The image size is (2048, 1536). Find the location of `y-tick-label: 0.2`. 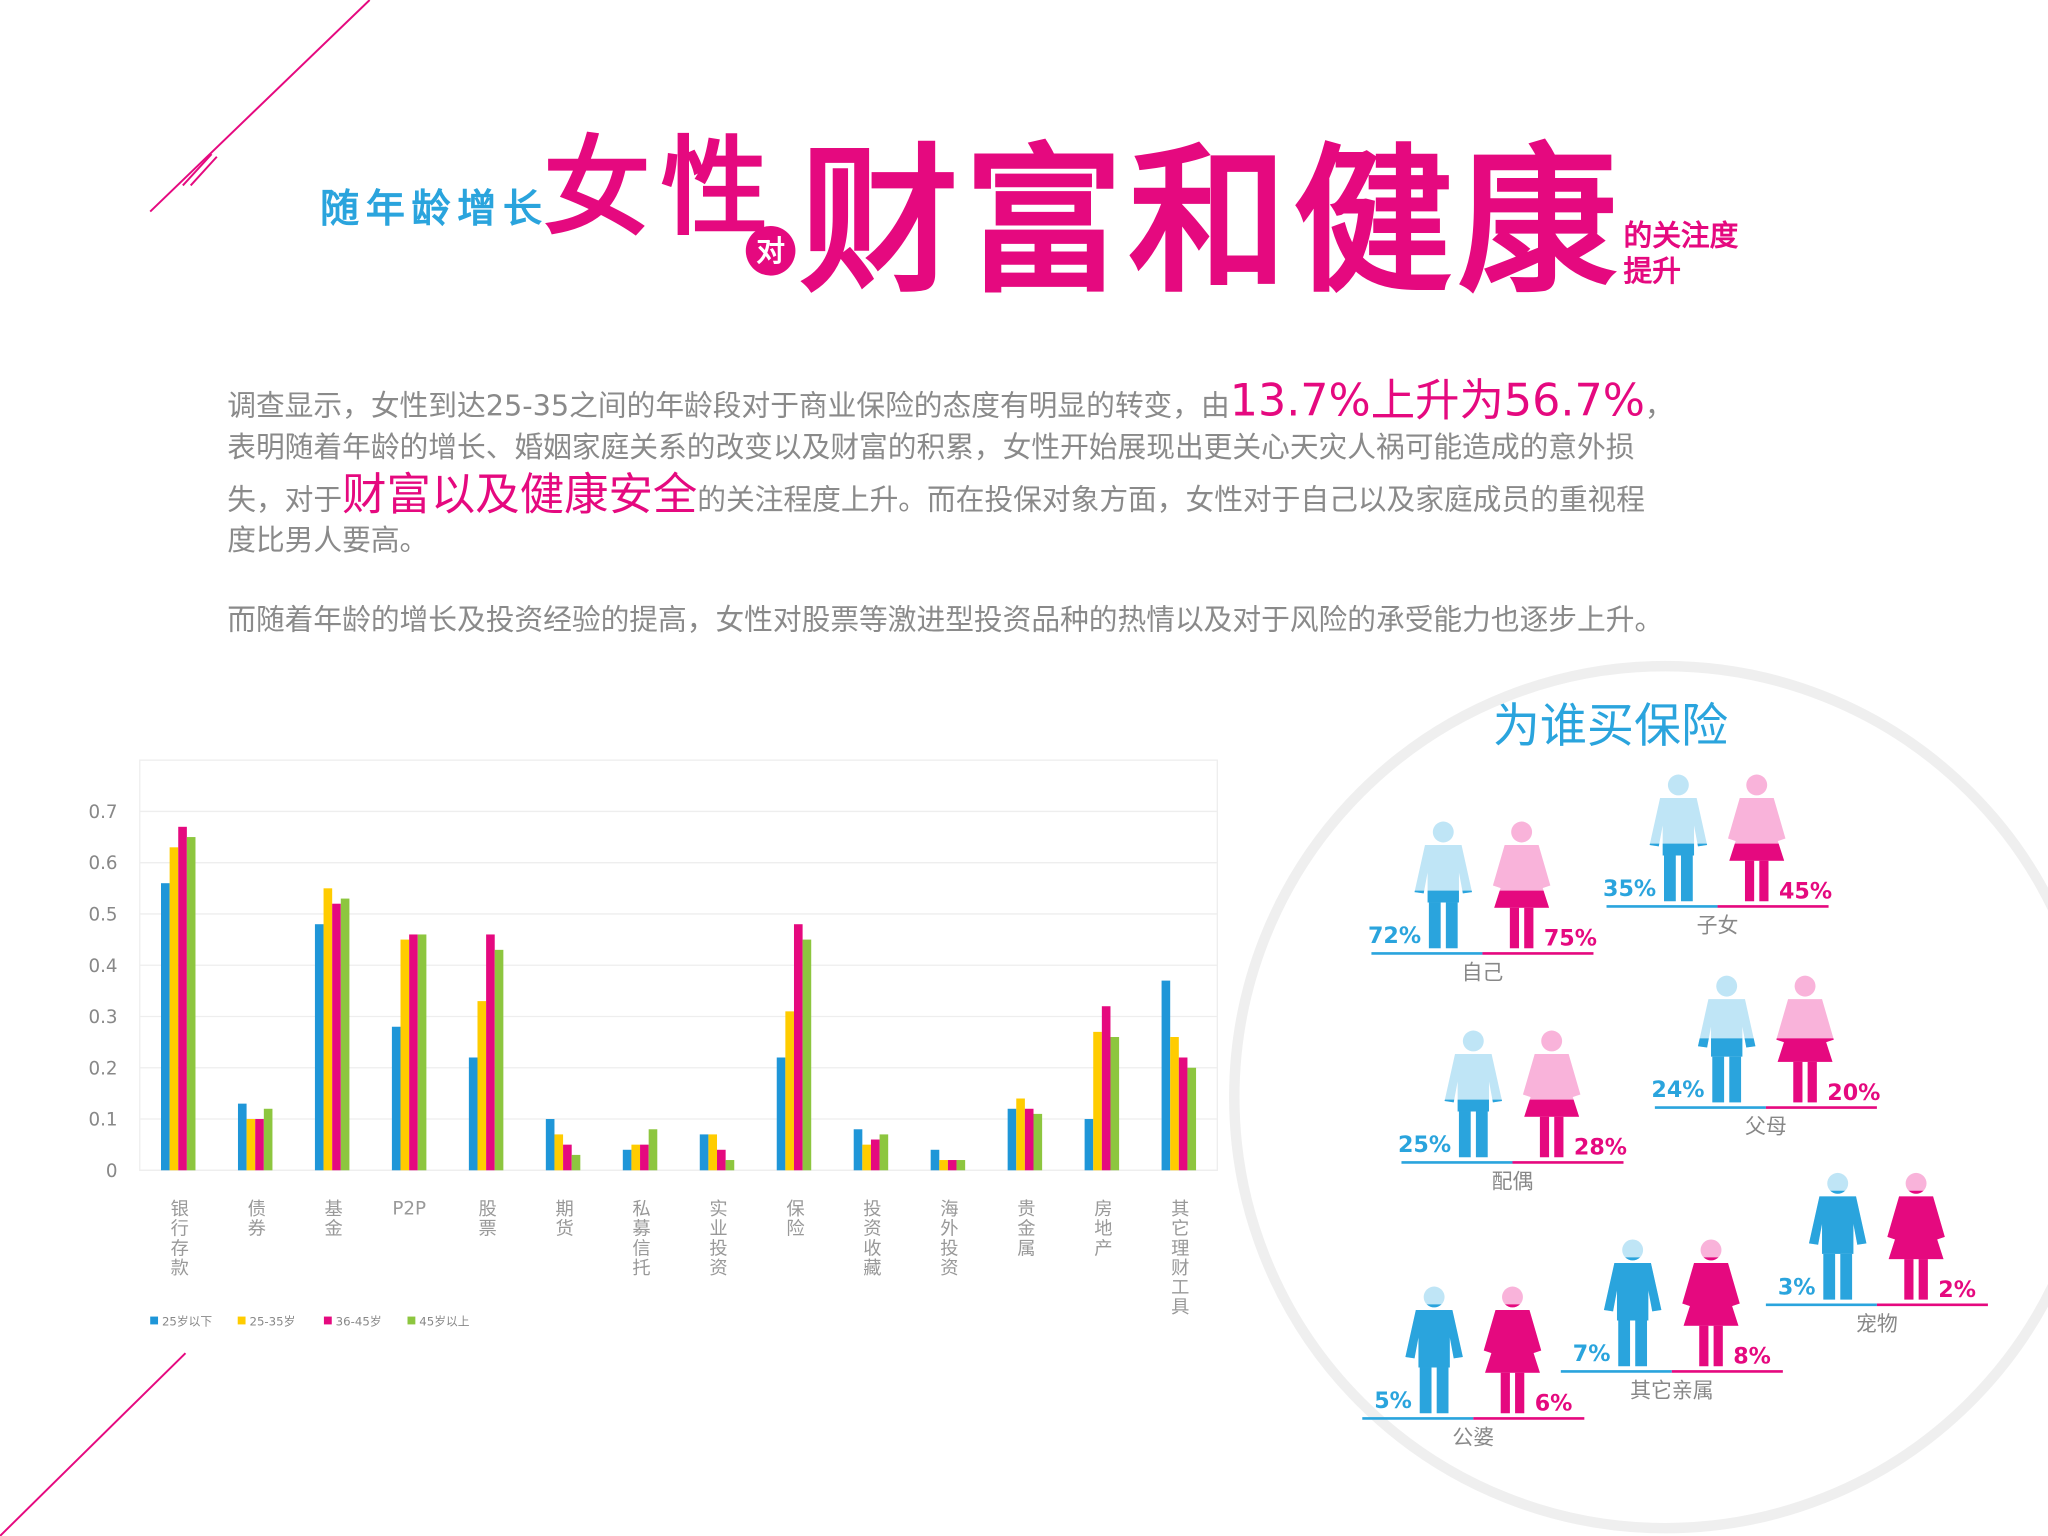

y-tick-label: 0.2 is located at coordinates (102, 1068).